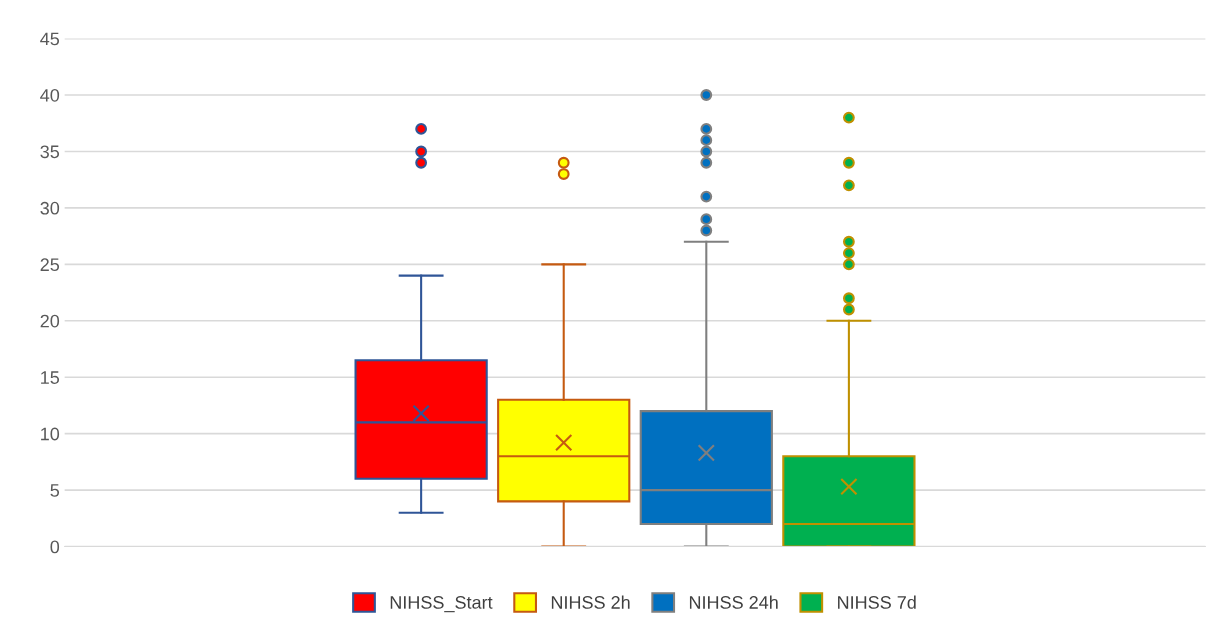  What do you see at coordinates (50, 434) in the screenshot?
I see `y-tick-label: 10` at bounding box center [50, 434].